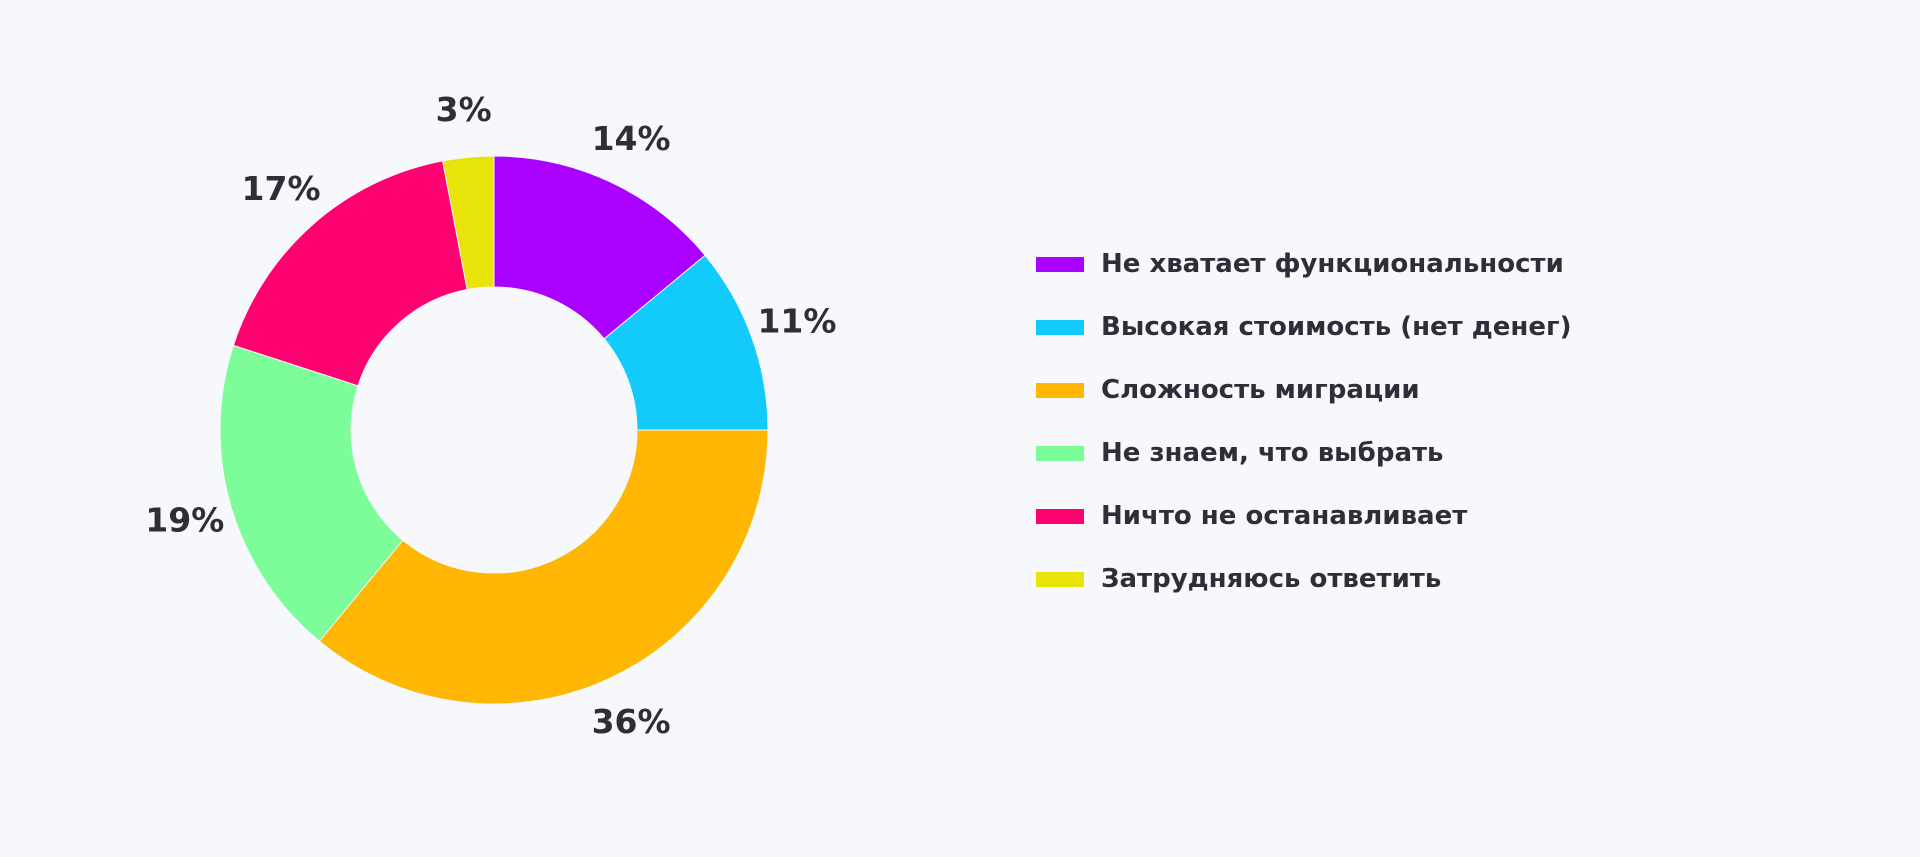 Image resolution: width=1920 pixels, height=857 pixels. I want to click on legend-label: Сложность миграции, so click(1260, 390).